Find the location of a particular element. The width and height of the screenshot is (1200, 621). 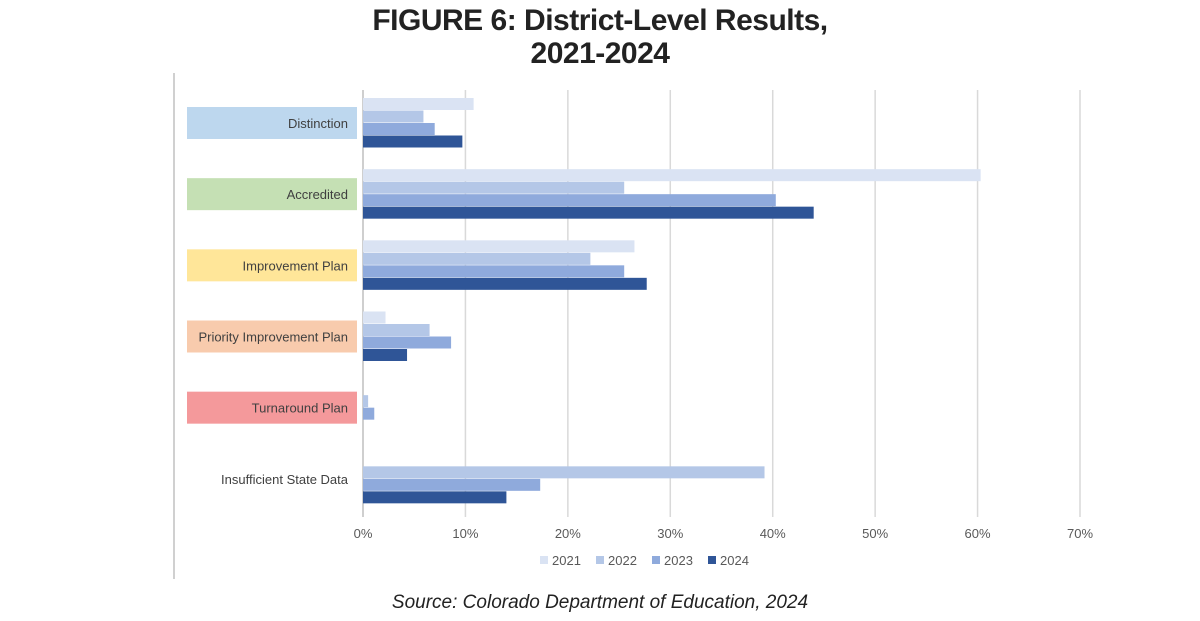

legend-label: 2022 is located at coordinates (622, 560).